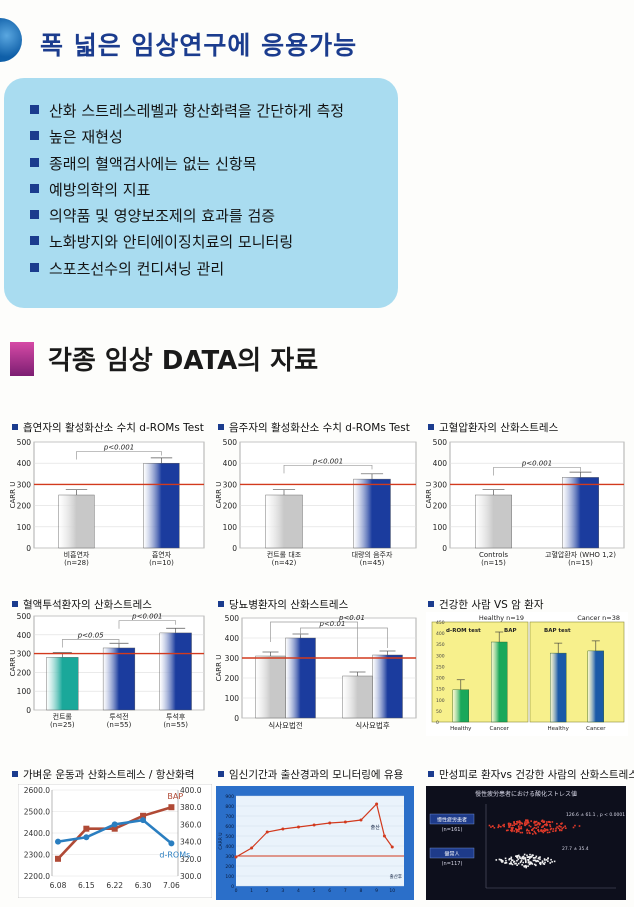  I want to click on chart-title: 만성피로 환자vs 건강한 사람의 산화스트레스 치, so click(536, 775).